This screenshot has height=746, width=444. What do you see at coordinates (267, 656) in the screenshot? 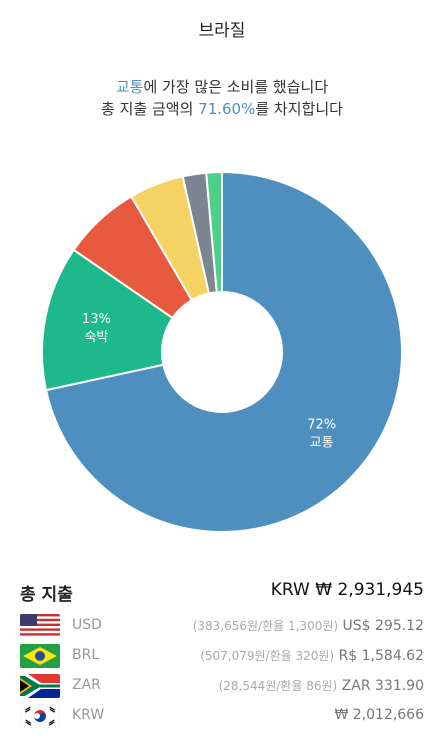
I see `currency-conversion-detail: (507,079원/환율 320원)` at bounding box center [267, 656].